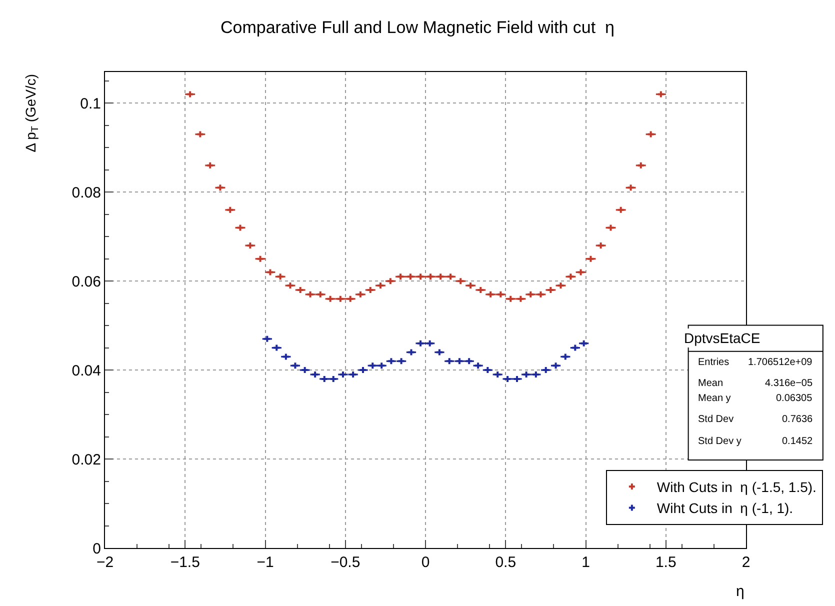 The height and width of the screenshot is (606, 835). Describe the element at coordinates (86, 371) in the screenshot. I see `y-tick-label: 0.04` at that location.